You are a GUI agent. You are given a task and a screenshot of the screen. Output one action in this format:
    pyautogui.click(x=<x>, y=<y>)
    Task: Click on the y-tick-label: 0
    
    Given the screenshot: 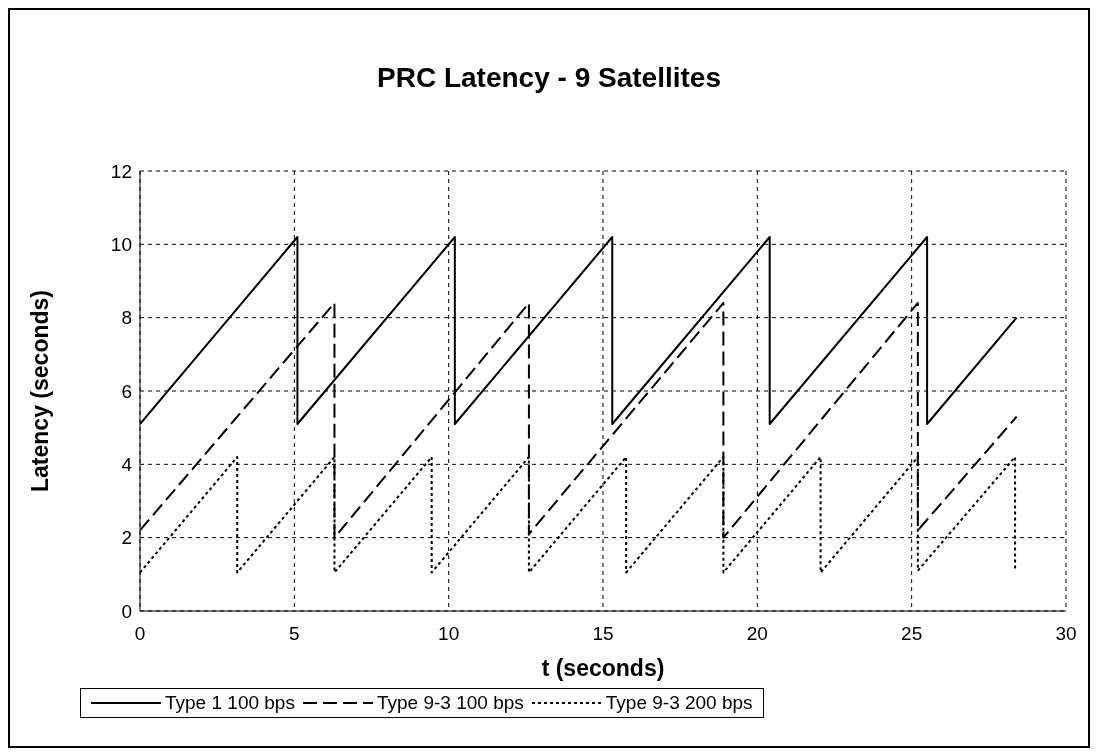 What is the action you would take?
    pyautogui.click(x=126, y=611)
    